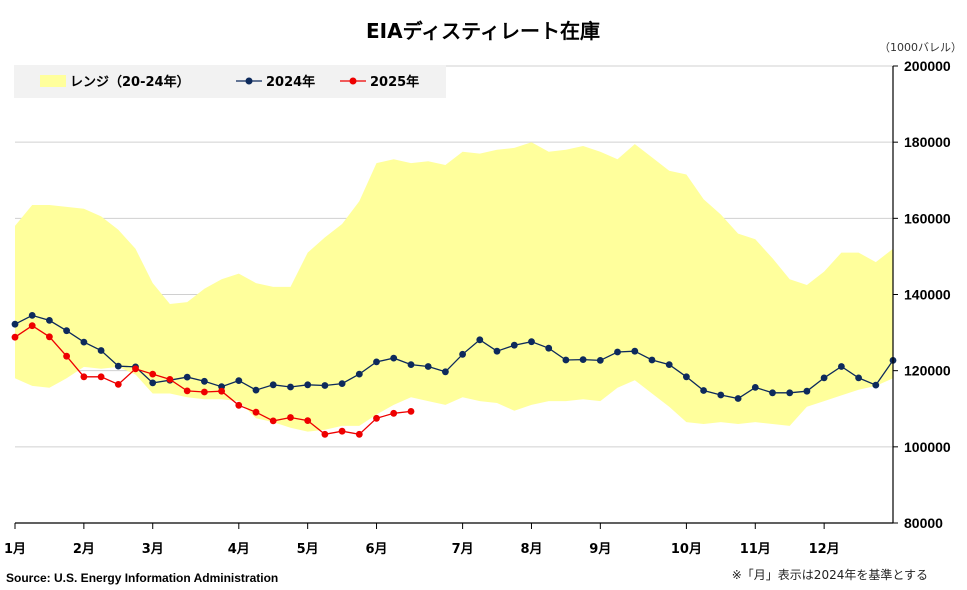 The image size is (967, 590). Describe the element at coordinates (84, 549) in the screenshot. I see `x-tick-label-1: 2月` at that location.